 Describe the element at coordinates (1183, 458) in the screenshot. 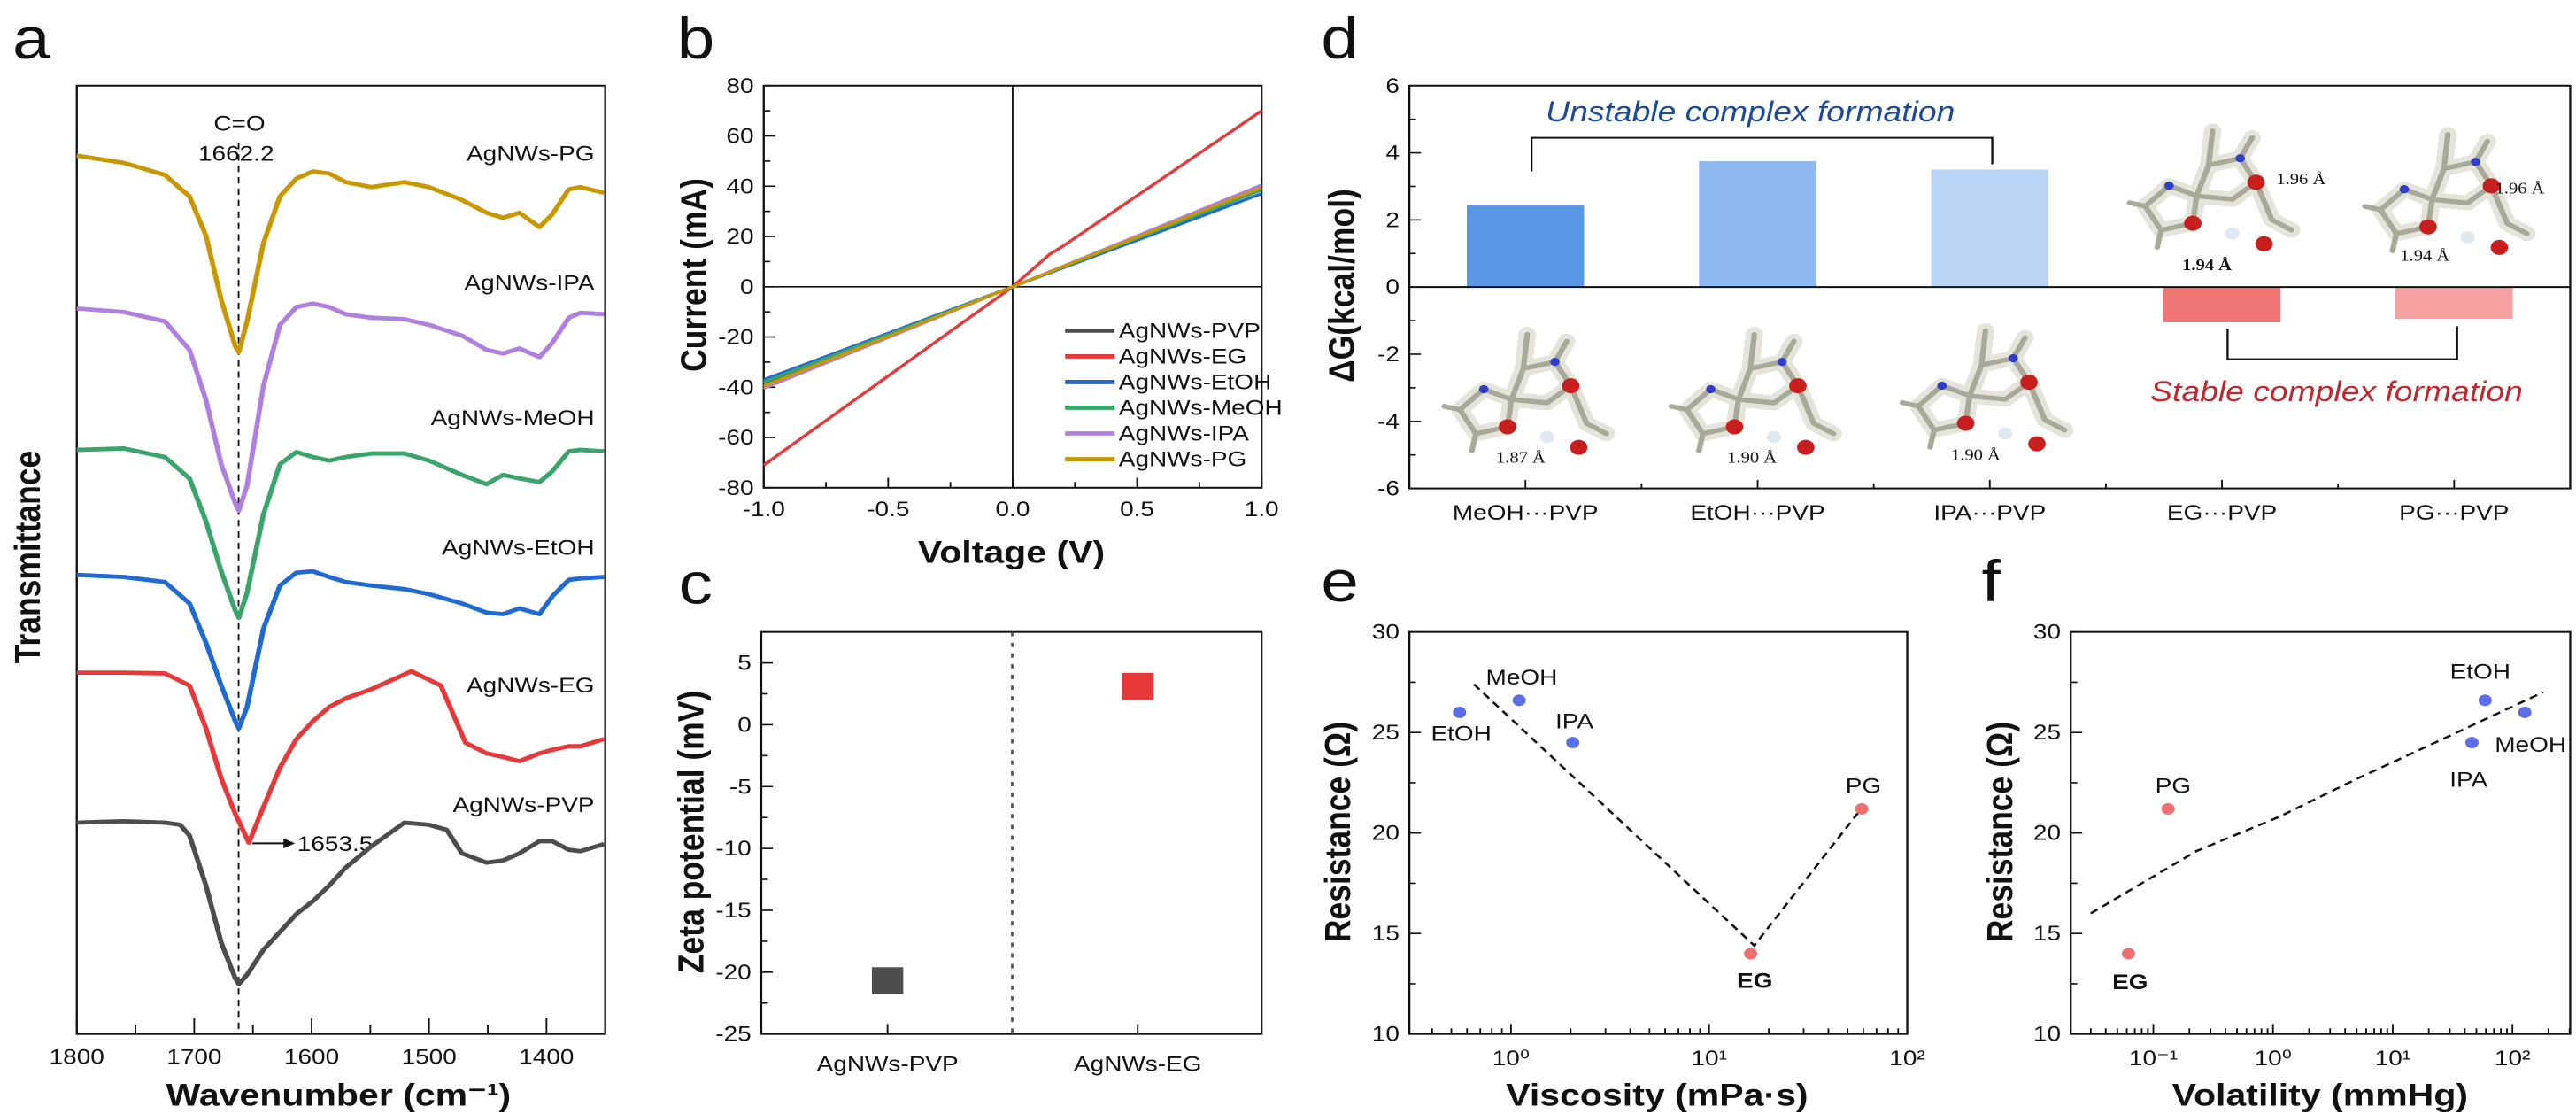

I see `legend-label: AgNWs-PG` at that location.